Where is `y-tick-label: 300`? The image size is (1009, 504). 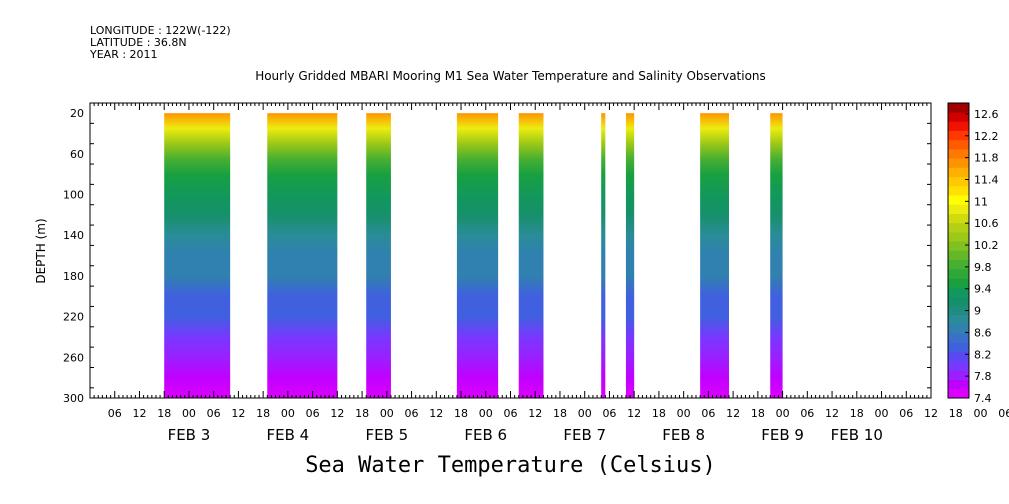
y-tick-label: 300 is located at coordinates (73, 398).